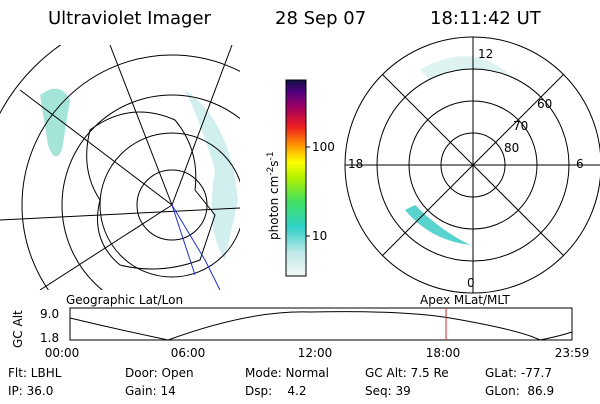 Image resolution: width=600 pixels, height=404 pixels. Describe the element at coordinates (580, 164) in the screenshot. I see `mlt-label: 6` at that location.